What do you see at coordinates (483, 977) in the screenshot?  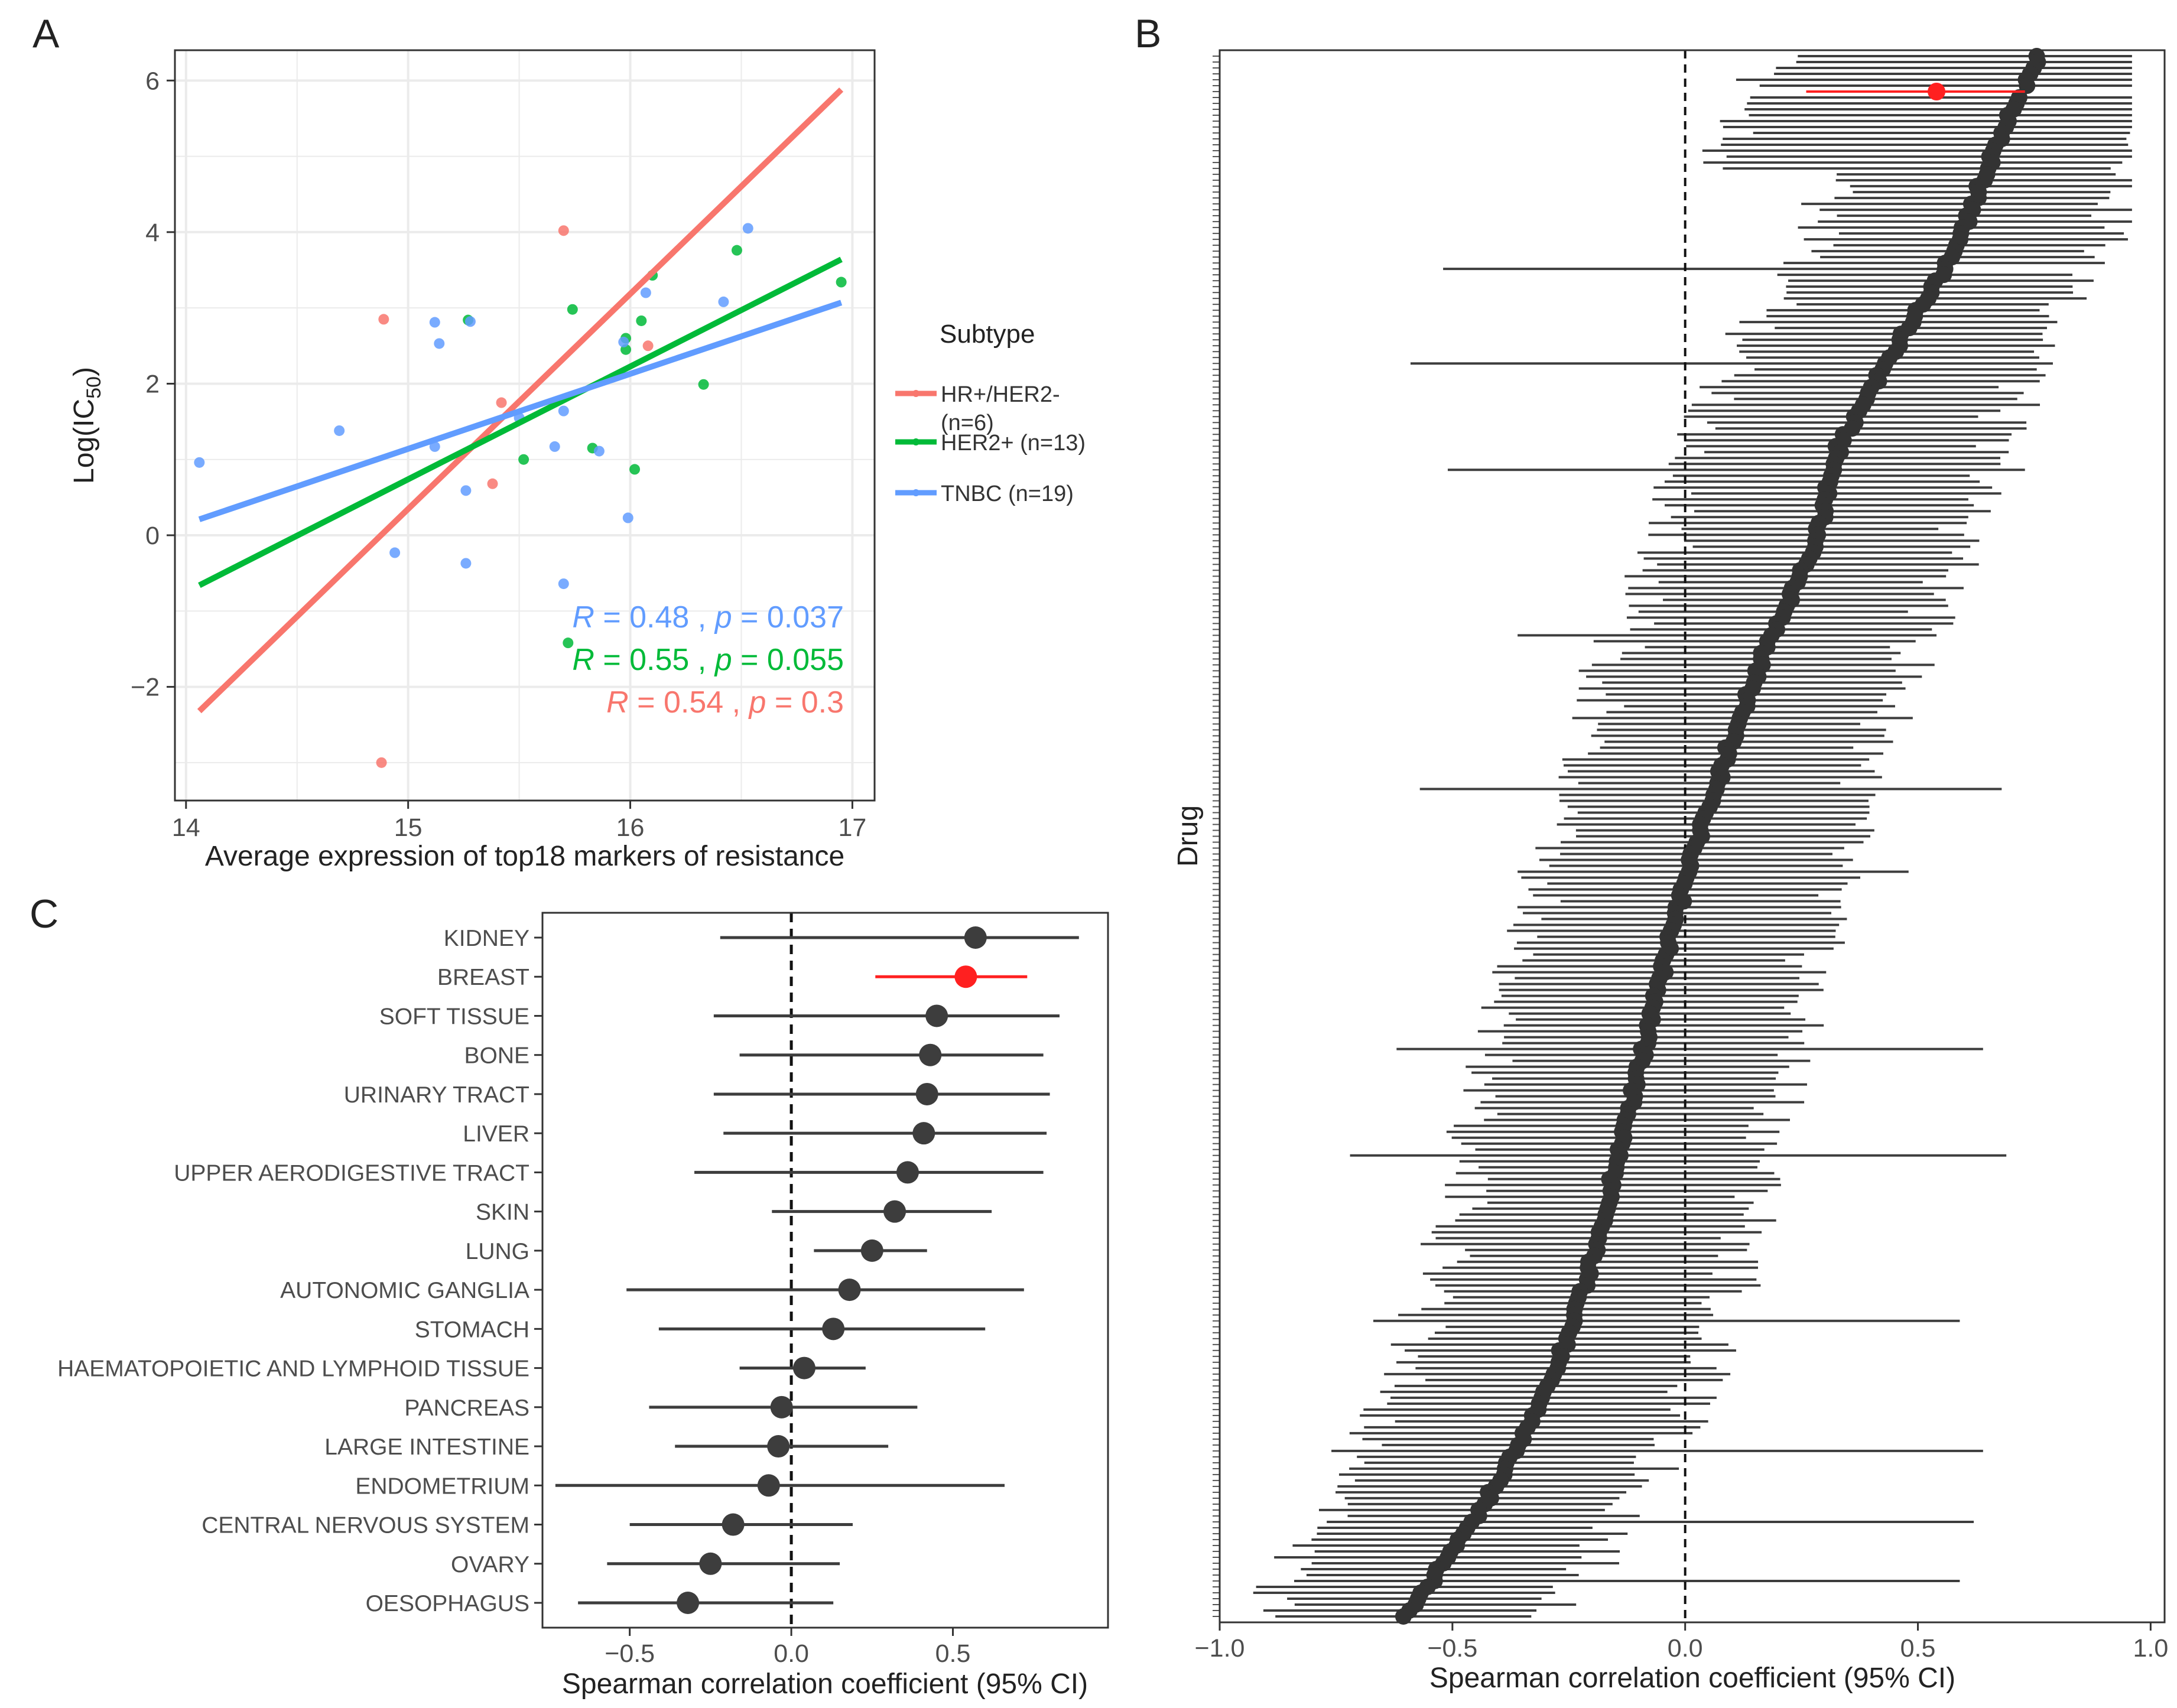 I see `tissue-label: BREAST` at bounding box center [483, 977].